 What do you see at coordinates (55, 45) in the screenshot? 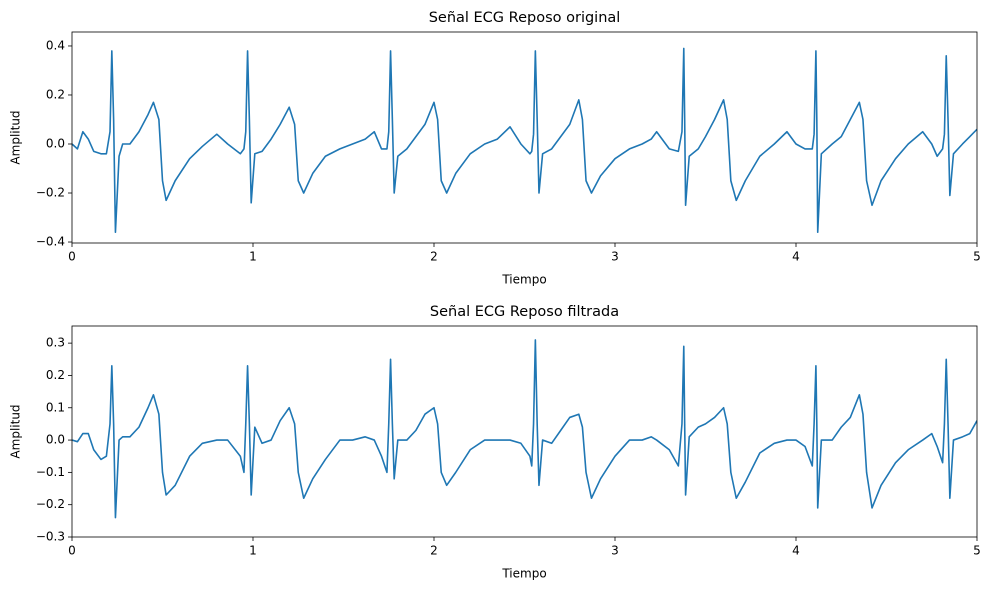
I see `y-tick-label: 0.4` at bounding box center [55, 45].